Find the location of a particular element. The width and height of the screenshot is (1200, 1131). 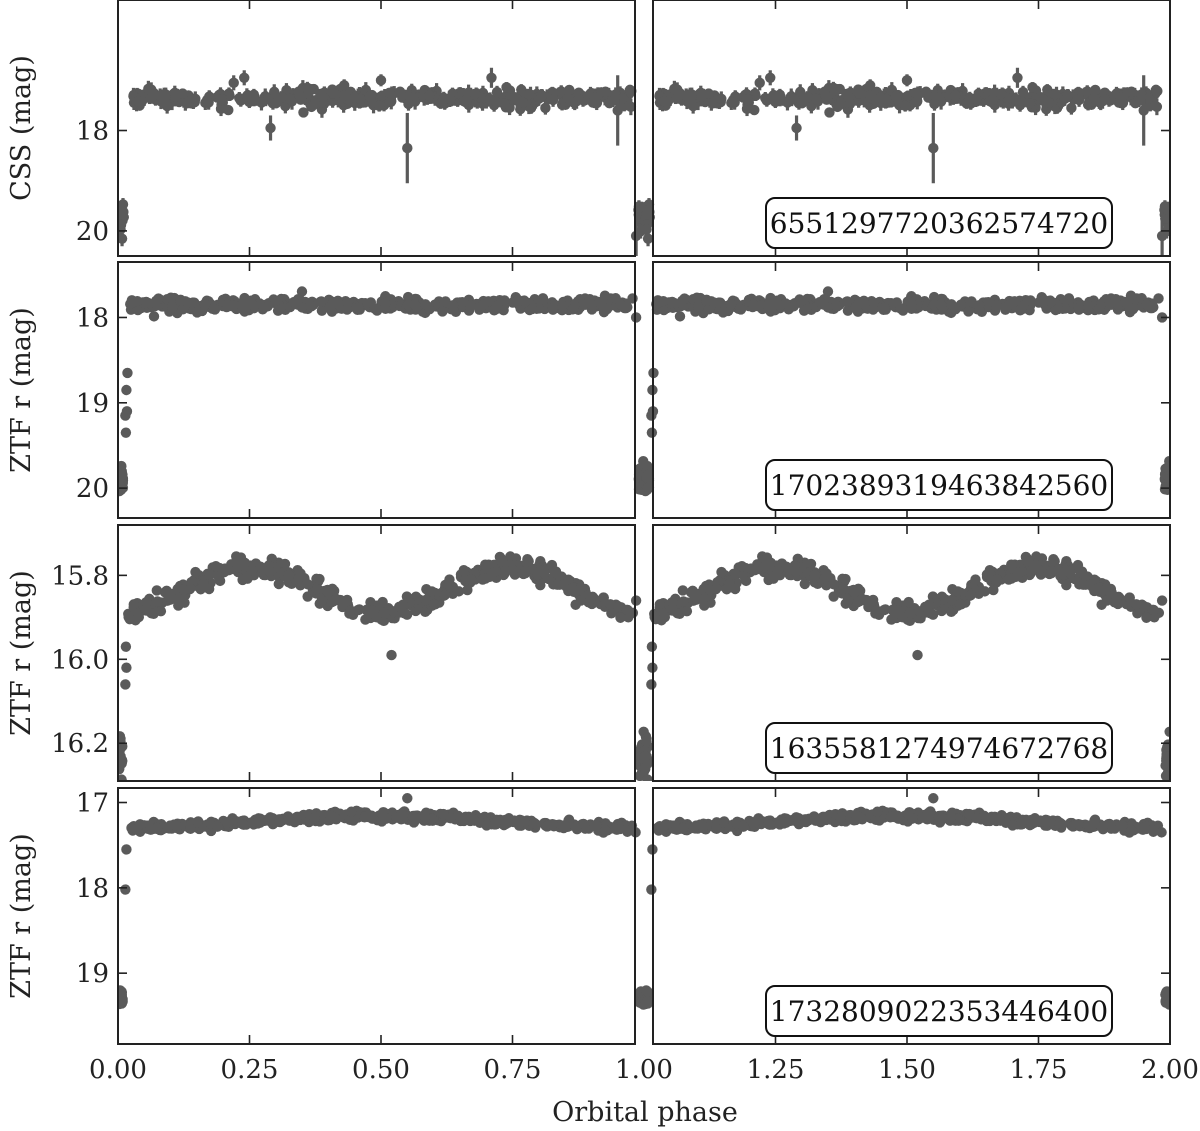

y-axis-label: CSS (mag) is located at coordinates (21, 128).